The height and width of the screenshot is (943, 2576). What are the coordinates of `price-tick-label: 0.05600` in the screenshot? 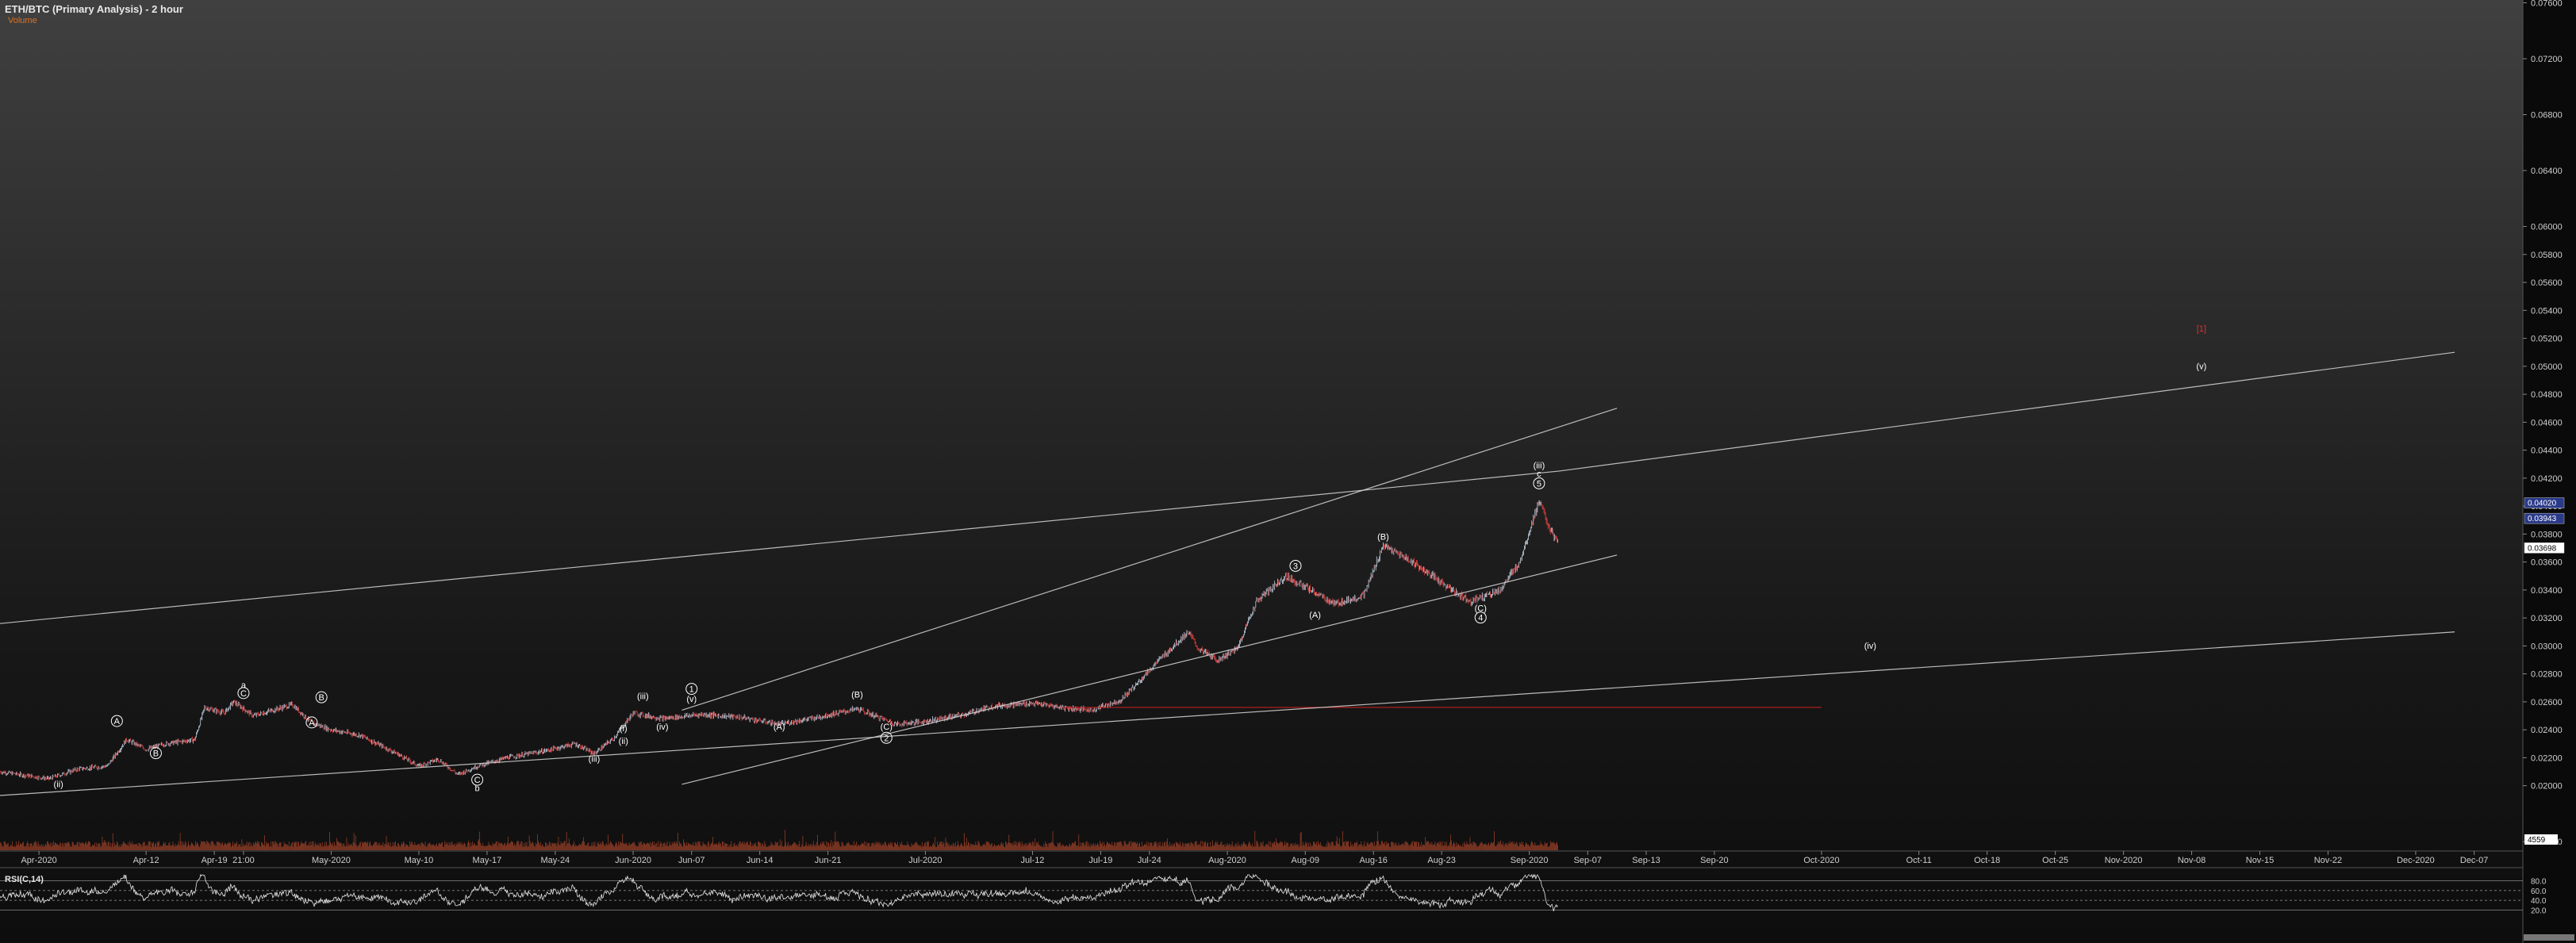 It's located at (2547, 283).